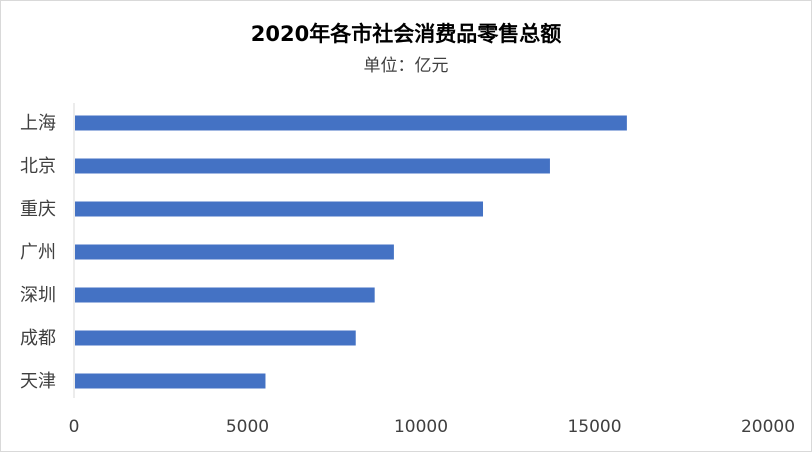 The width and height of the screenshot is (812, 452). Describe the element at coordinates (406, 34) in the screenshot. I see `chart-title: 2020年各市社会消费品零售总额` at that location.